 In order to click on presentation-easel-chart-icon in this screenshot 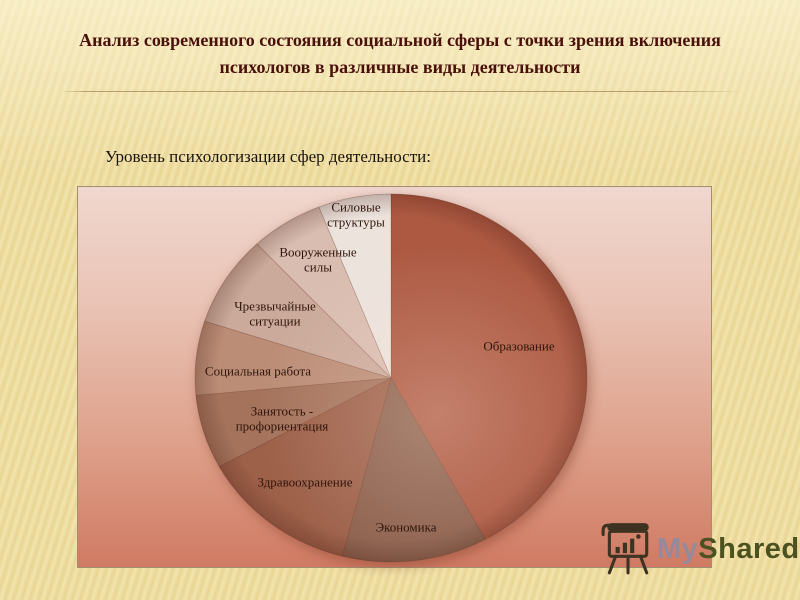, I will do `click(625, 549)`.